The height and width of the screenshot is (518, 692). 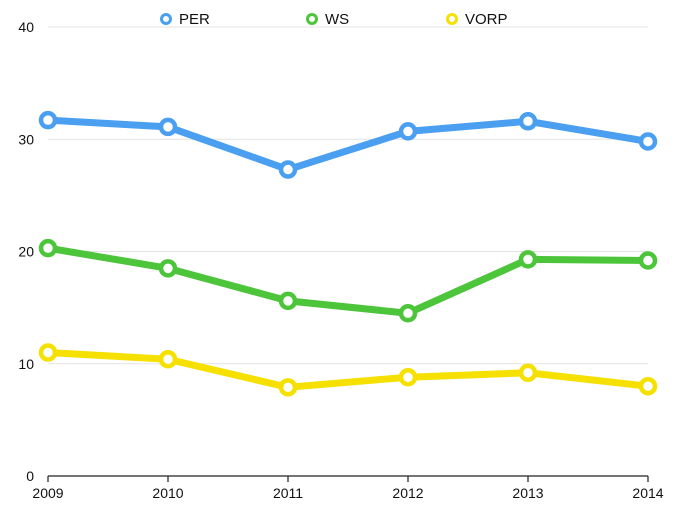 I want to click on y-tick-label: 10, so click(x=26, y=364).